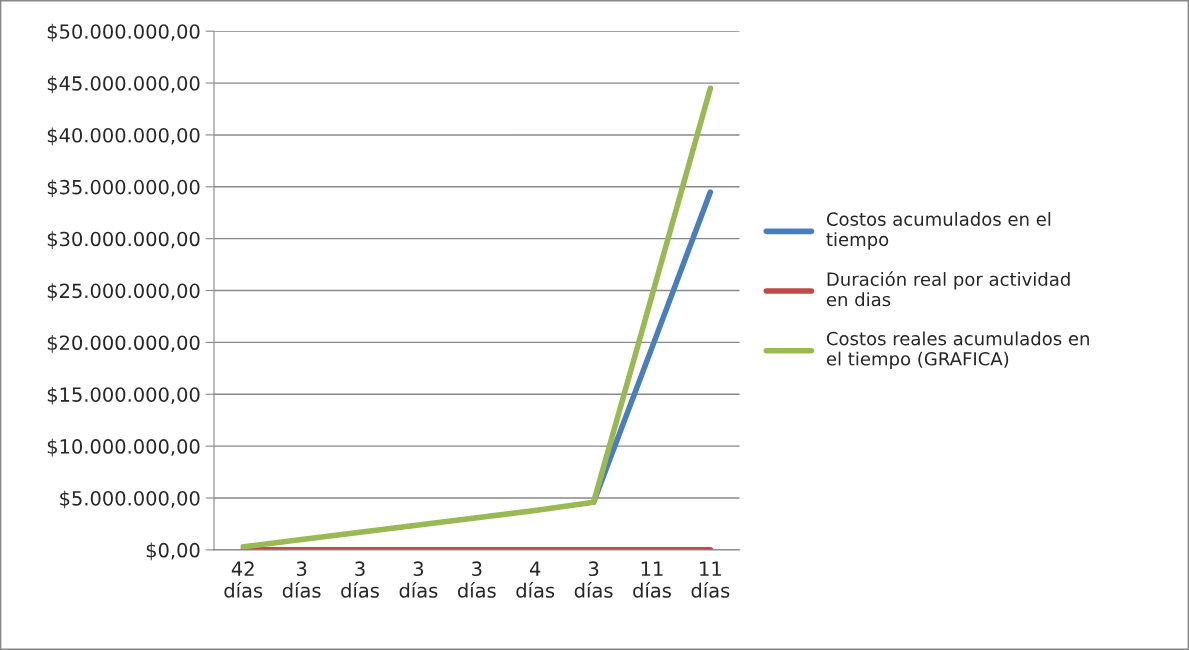  Describe the element at coordinates (123, 395) in the screenshot. I see `y-tick-label: $15.000.000,00` at that location.